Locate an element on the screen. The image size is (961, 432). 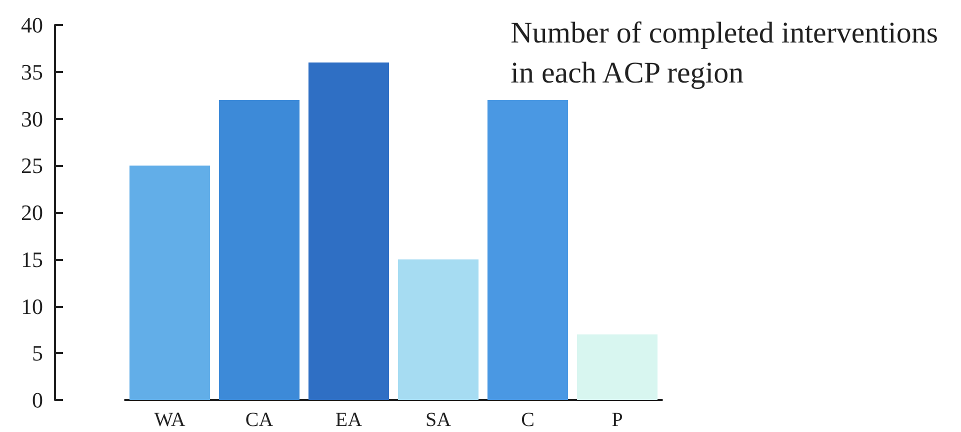
y-tick-label: 20 is located at coordinates (32, 212).